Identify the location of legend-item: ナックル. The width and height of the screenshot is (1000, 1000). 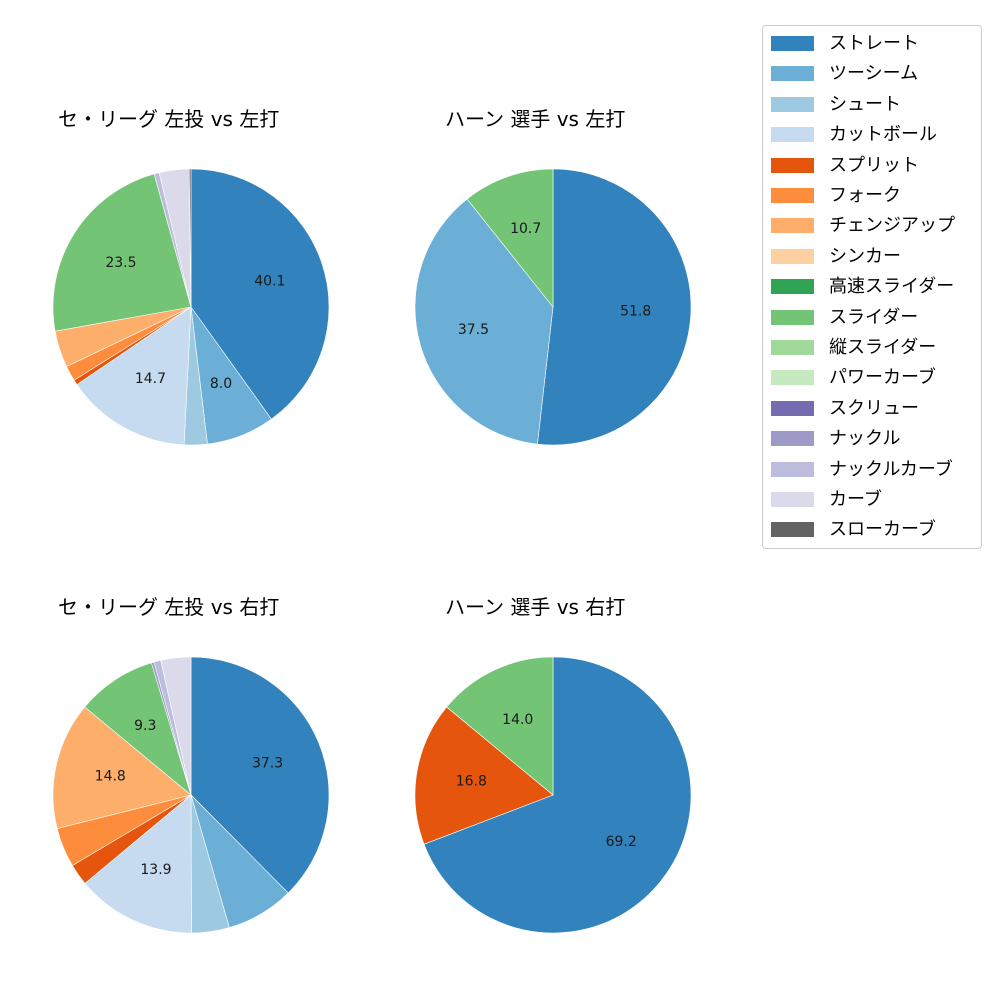
(872, 439).